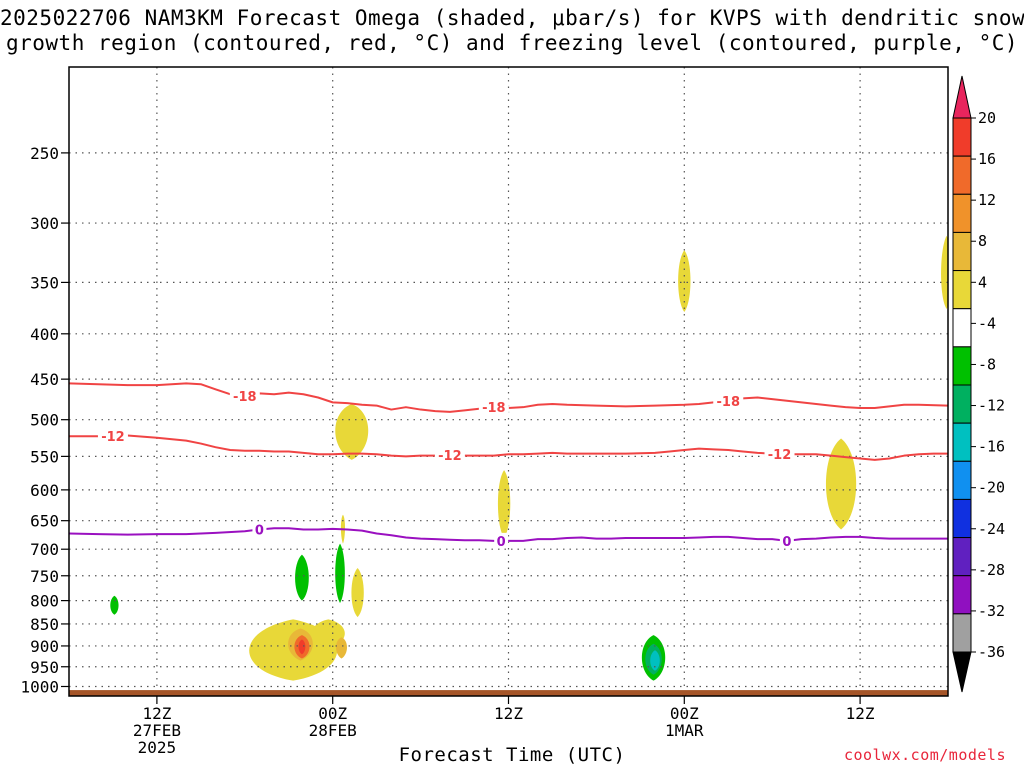  What do you see at coordinates (44, 667) in the screenshot?
I see `y-tick-label: 950` at bounding box center [44, 667].